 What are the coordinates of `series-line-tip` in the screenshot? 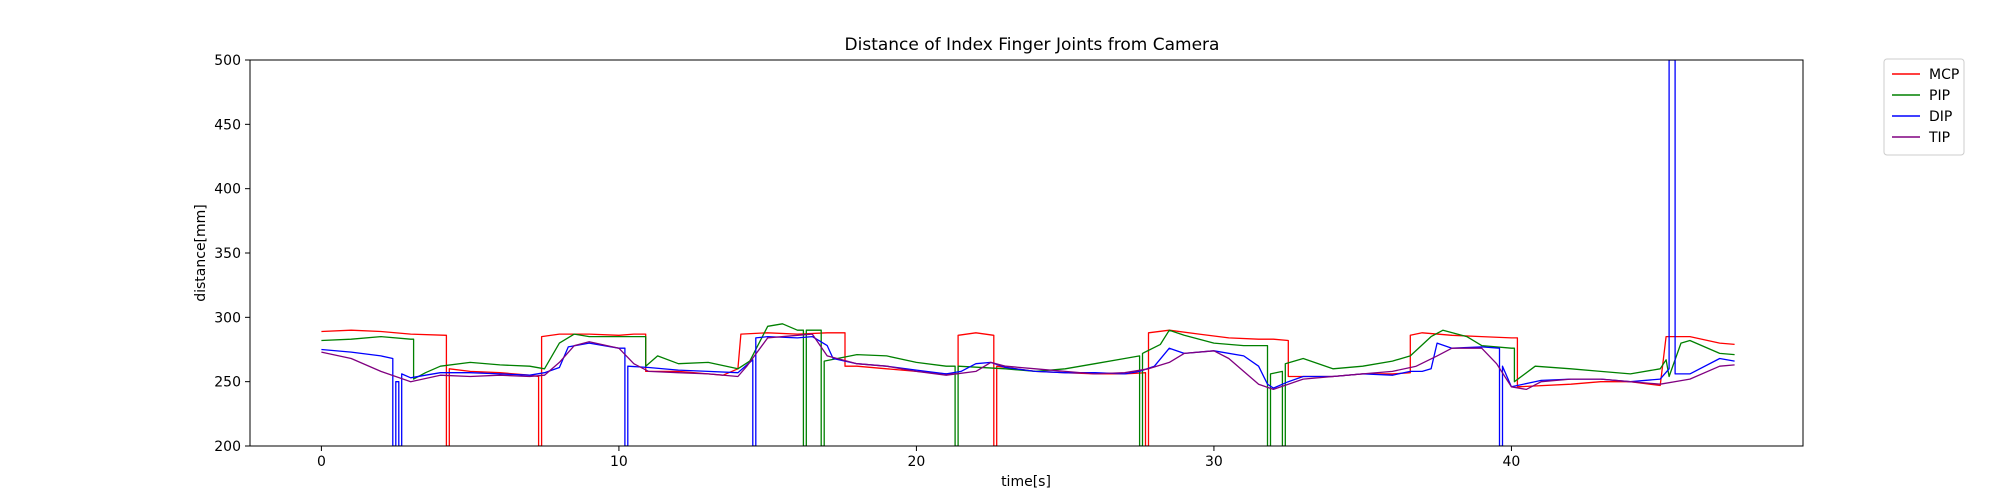 It's located at (1028, 362).